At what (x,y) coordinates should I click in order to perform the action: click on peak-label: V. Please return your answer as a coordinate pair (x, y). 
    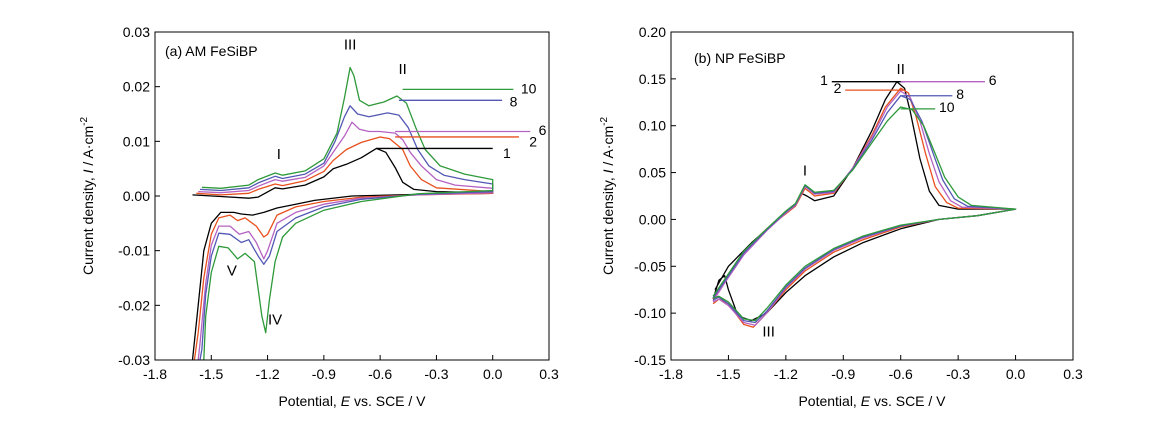
    Looking at the image, I should click on (232, 270).